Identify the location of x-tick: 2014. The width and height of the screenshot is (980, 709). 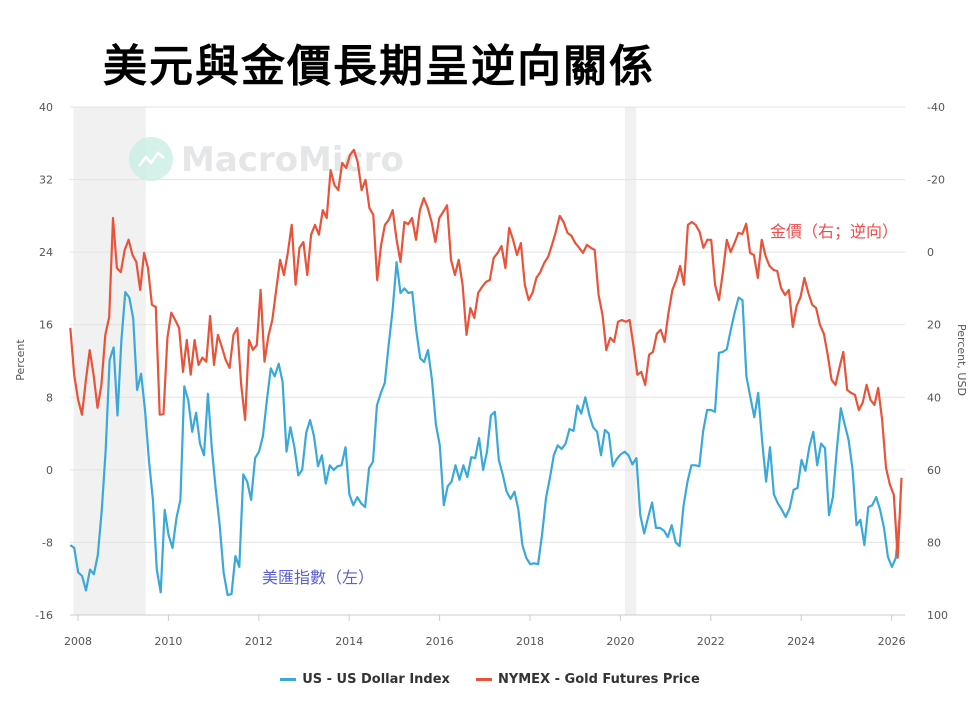
(349, 641).